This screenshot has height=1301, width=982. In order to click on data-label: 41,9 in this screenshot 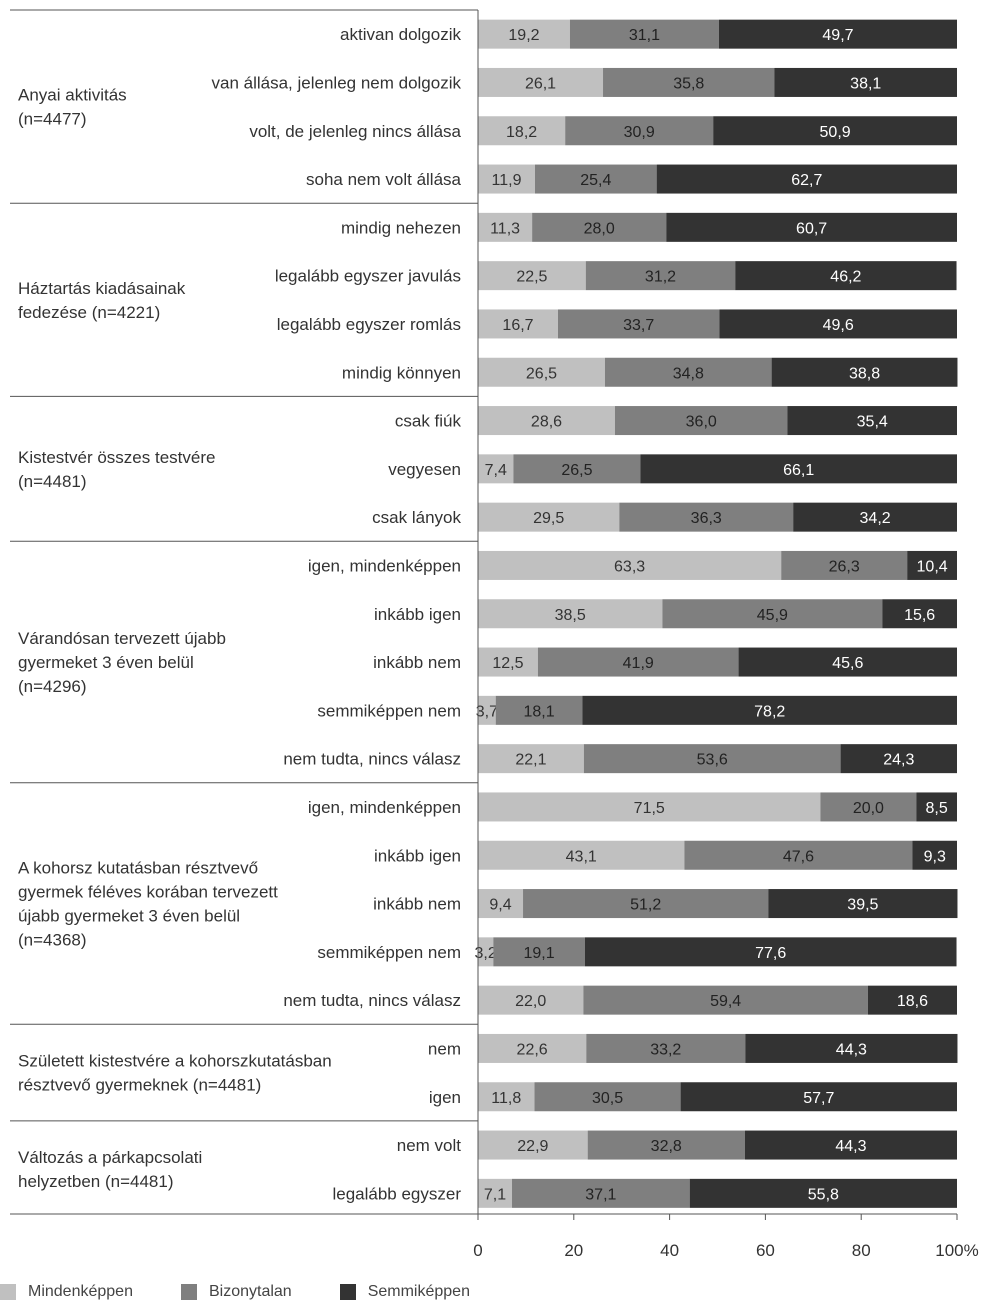, I will do `click(638, 663)`.